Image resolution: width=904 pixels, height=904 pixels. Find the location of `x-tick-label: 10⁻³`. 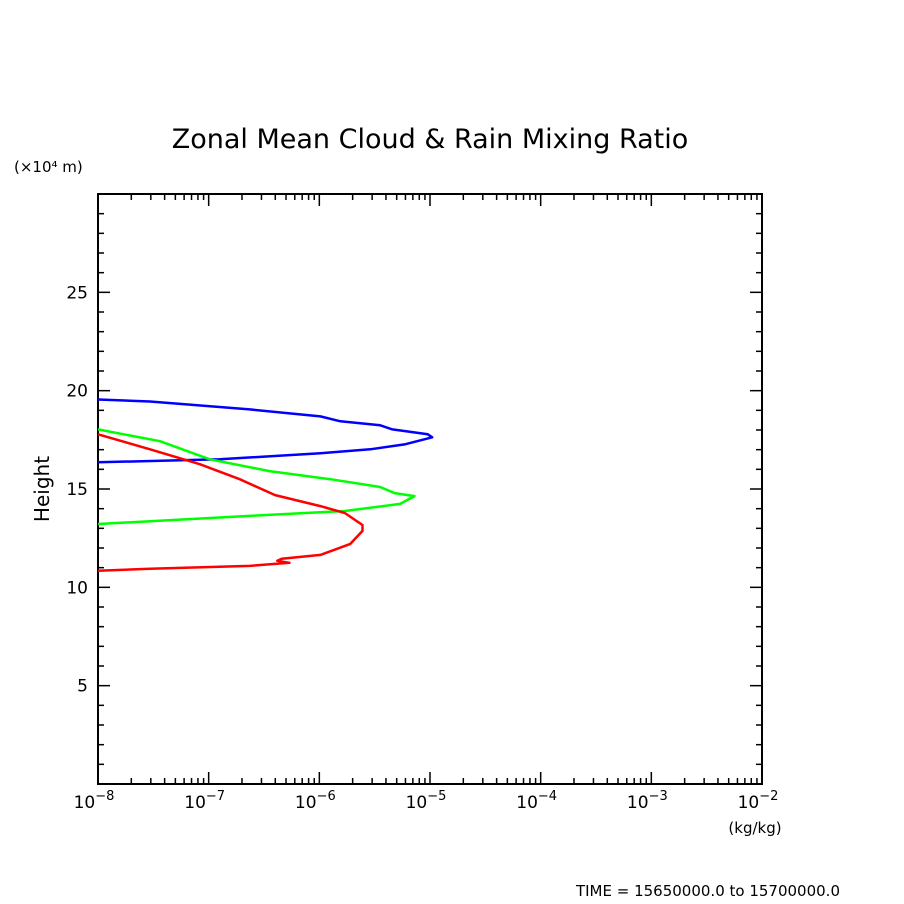

x-tick-label: 10⁻³ is located at coordinates (647, 801).